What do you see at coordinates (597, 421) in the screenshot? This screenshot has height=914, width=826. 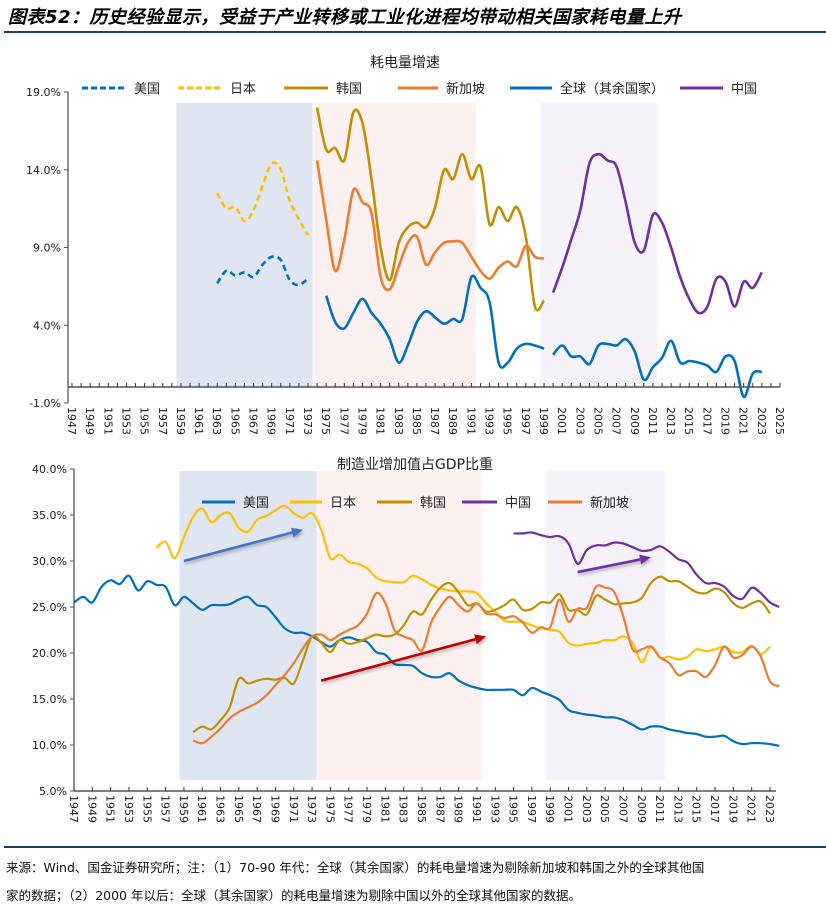 I see `x-tick-label: 2005` at bounding box center [597, 421].